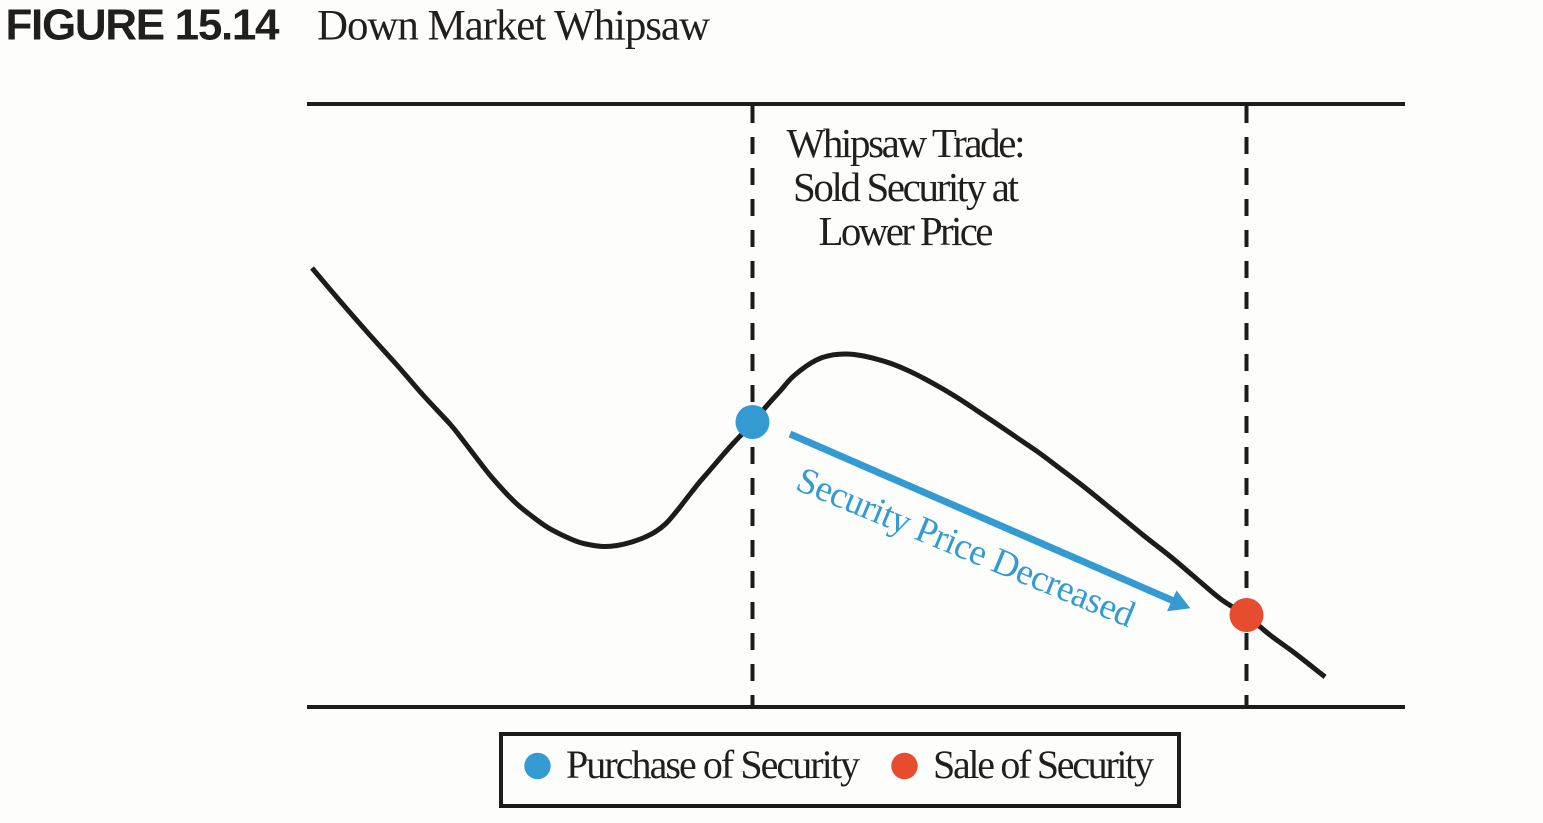 The height and width of the screenshot is (823, 1543). Describe the element at coordinates (906, 187) in the screenshot. I see `svg-text: Sold Security at` at that location.